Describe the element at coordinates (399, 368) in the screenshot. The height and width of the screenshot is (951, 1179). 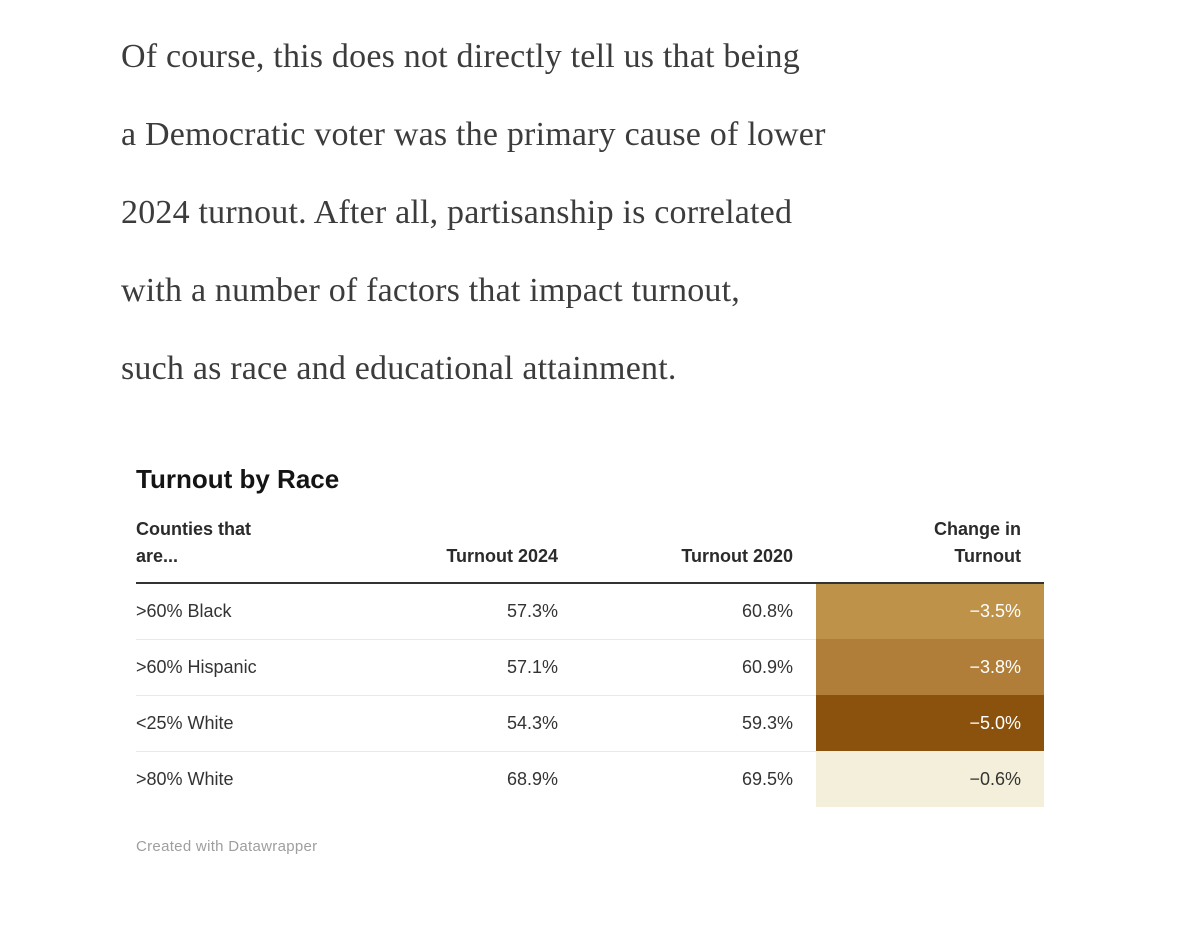
I see `paragraph-line: such as race and educational attainment.` at that location.